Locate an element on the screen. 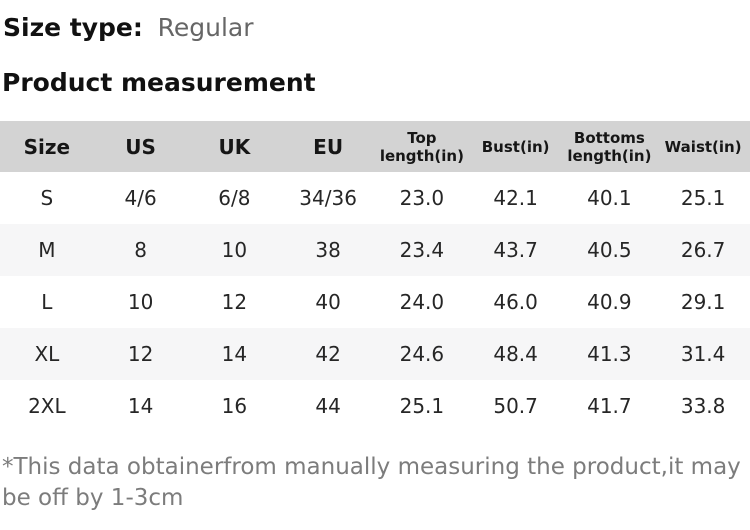  table-cell: 43.7 is located at coordinates (515, 250).